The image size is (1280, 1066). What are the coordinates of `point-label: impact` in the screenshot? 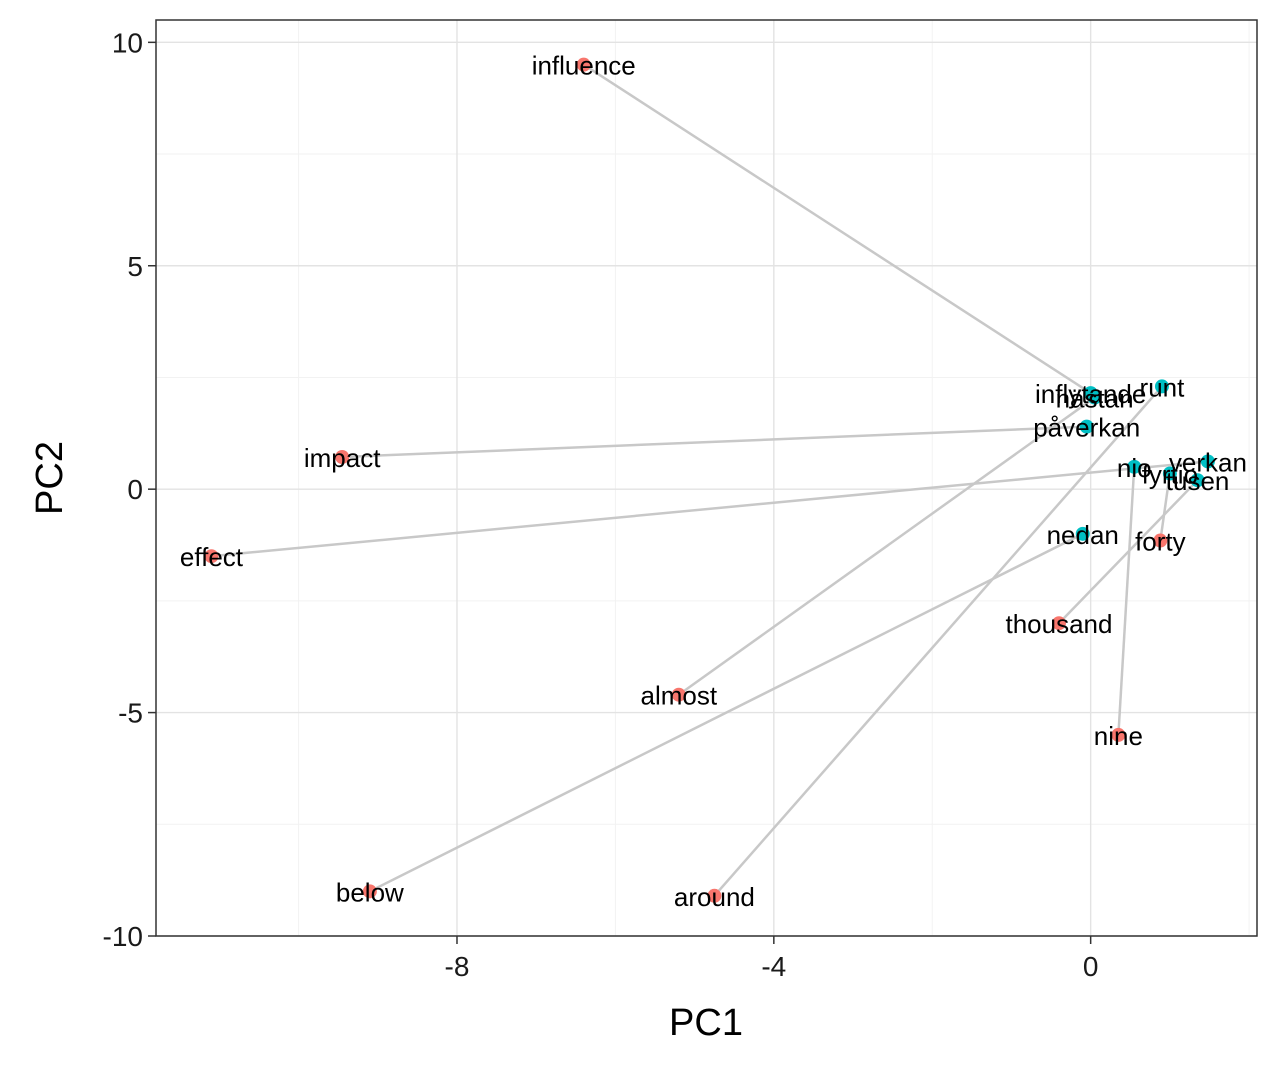 It's located at (342, 458).